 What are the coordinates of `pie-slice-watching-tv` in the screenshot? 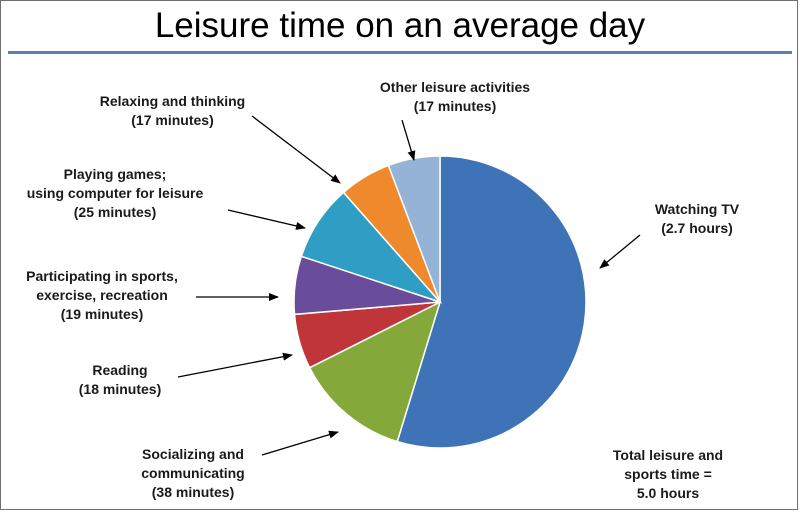 It's located at (491, 302).